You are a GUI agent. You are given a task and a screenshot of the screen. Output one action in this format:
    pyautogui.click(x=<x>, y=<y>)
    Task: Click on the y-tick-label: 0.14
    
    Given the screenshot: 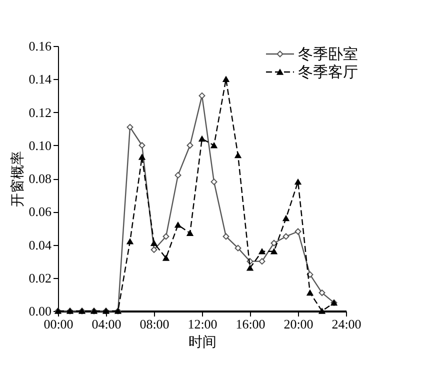 What is the action you would take?
    pyautogui.click(x=40, y=79)
    